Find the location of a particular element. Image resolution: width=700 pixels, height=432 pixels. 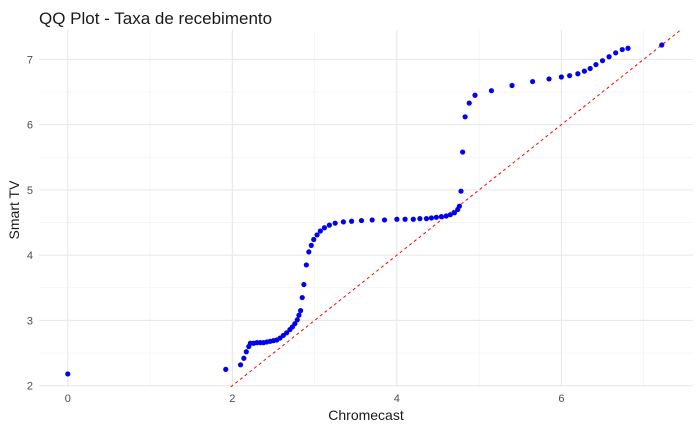

x-tick-label: 2 is located at coordinates (232, 399).